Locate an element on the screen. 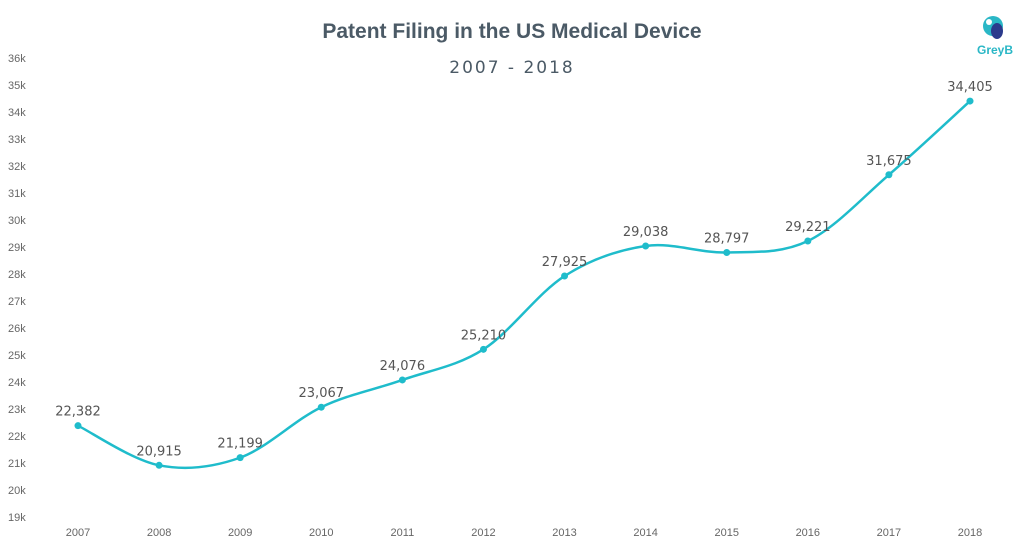  data-label: 21,199 is located at coordinates (240, 444).